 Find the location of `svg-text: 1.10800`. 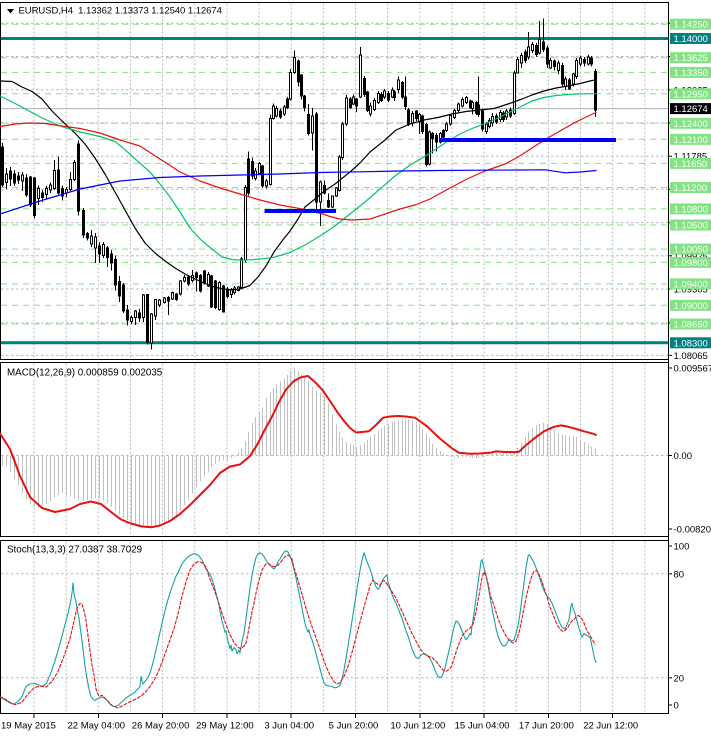

svg-text: 1.10800 is located at coordinates (691, 209).